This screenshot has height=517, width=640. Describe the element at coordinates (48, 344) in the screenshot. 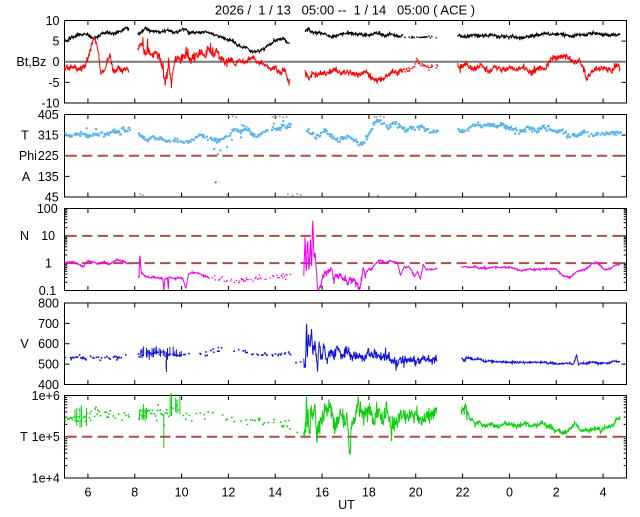

I see `svg-text: 600` at that location.